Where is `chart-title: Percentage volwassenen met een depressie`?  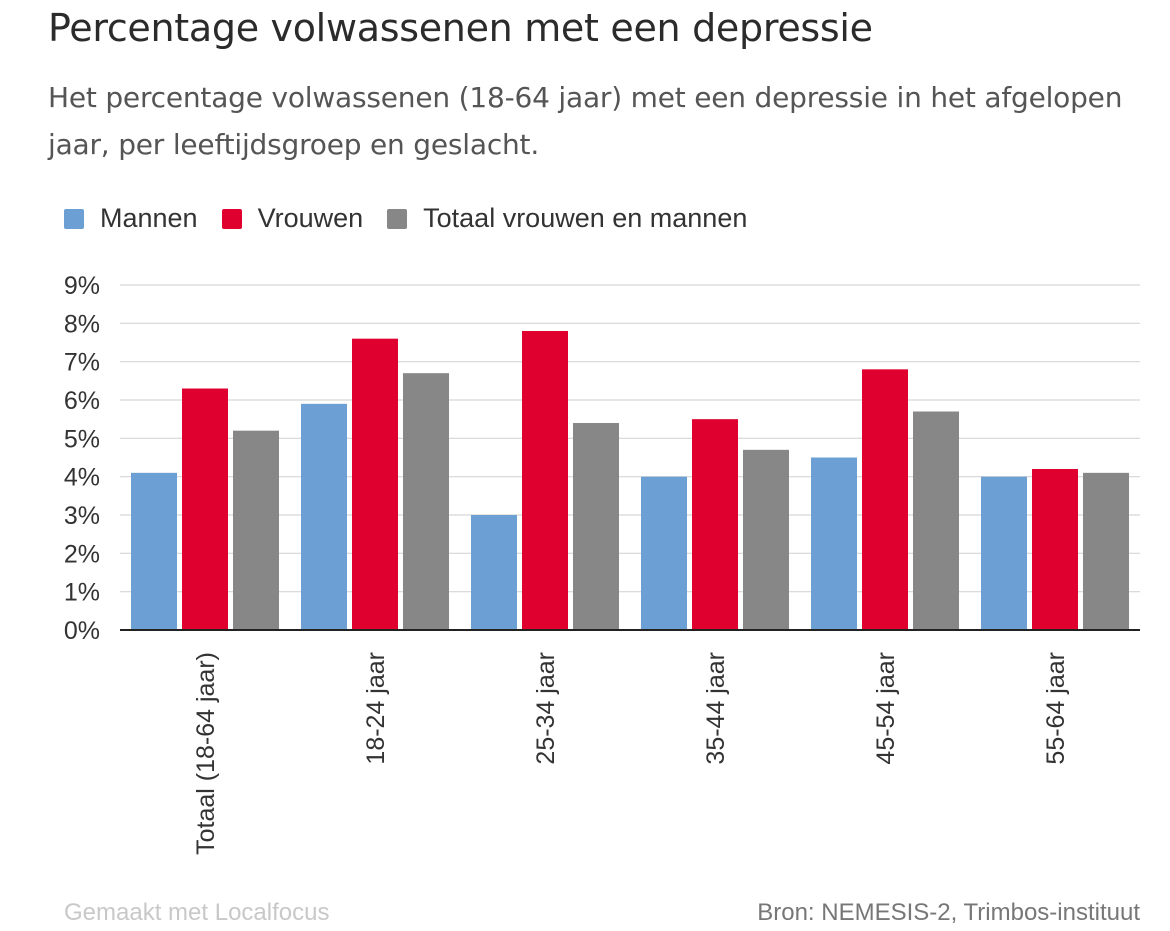
chart-title: Percentage volwassenen met een depressie is located at coordinates (460, 28).